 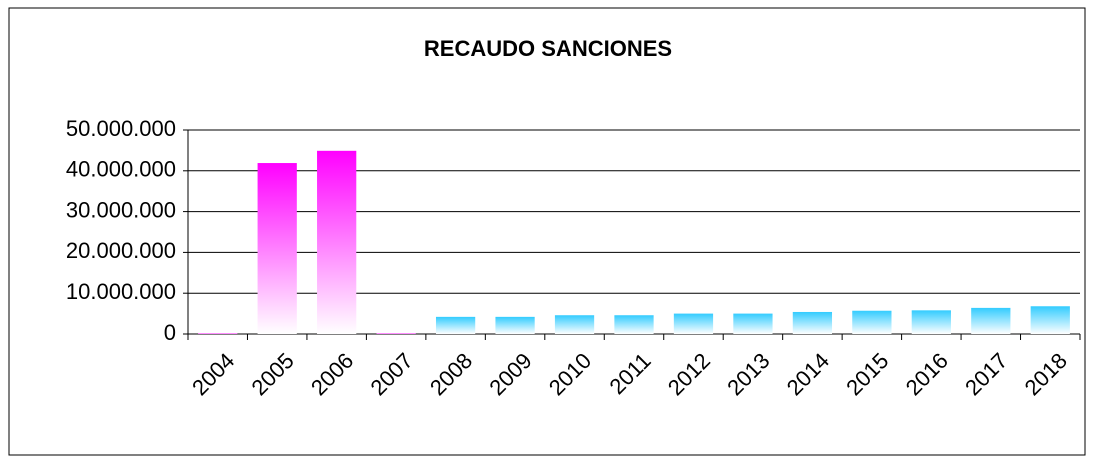 What do you see at coordinates (121, 250) in the screenshot?
I see `y-tick-label: 20.000.000` at bounding box center [121, 250].